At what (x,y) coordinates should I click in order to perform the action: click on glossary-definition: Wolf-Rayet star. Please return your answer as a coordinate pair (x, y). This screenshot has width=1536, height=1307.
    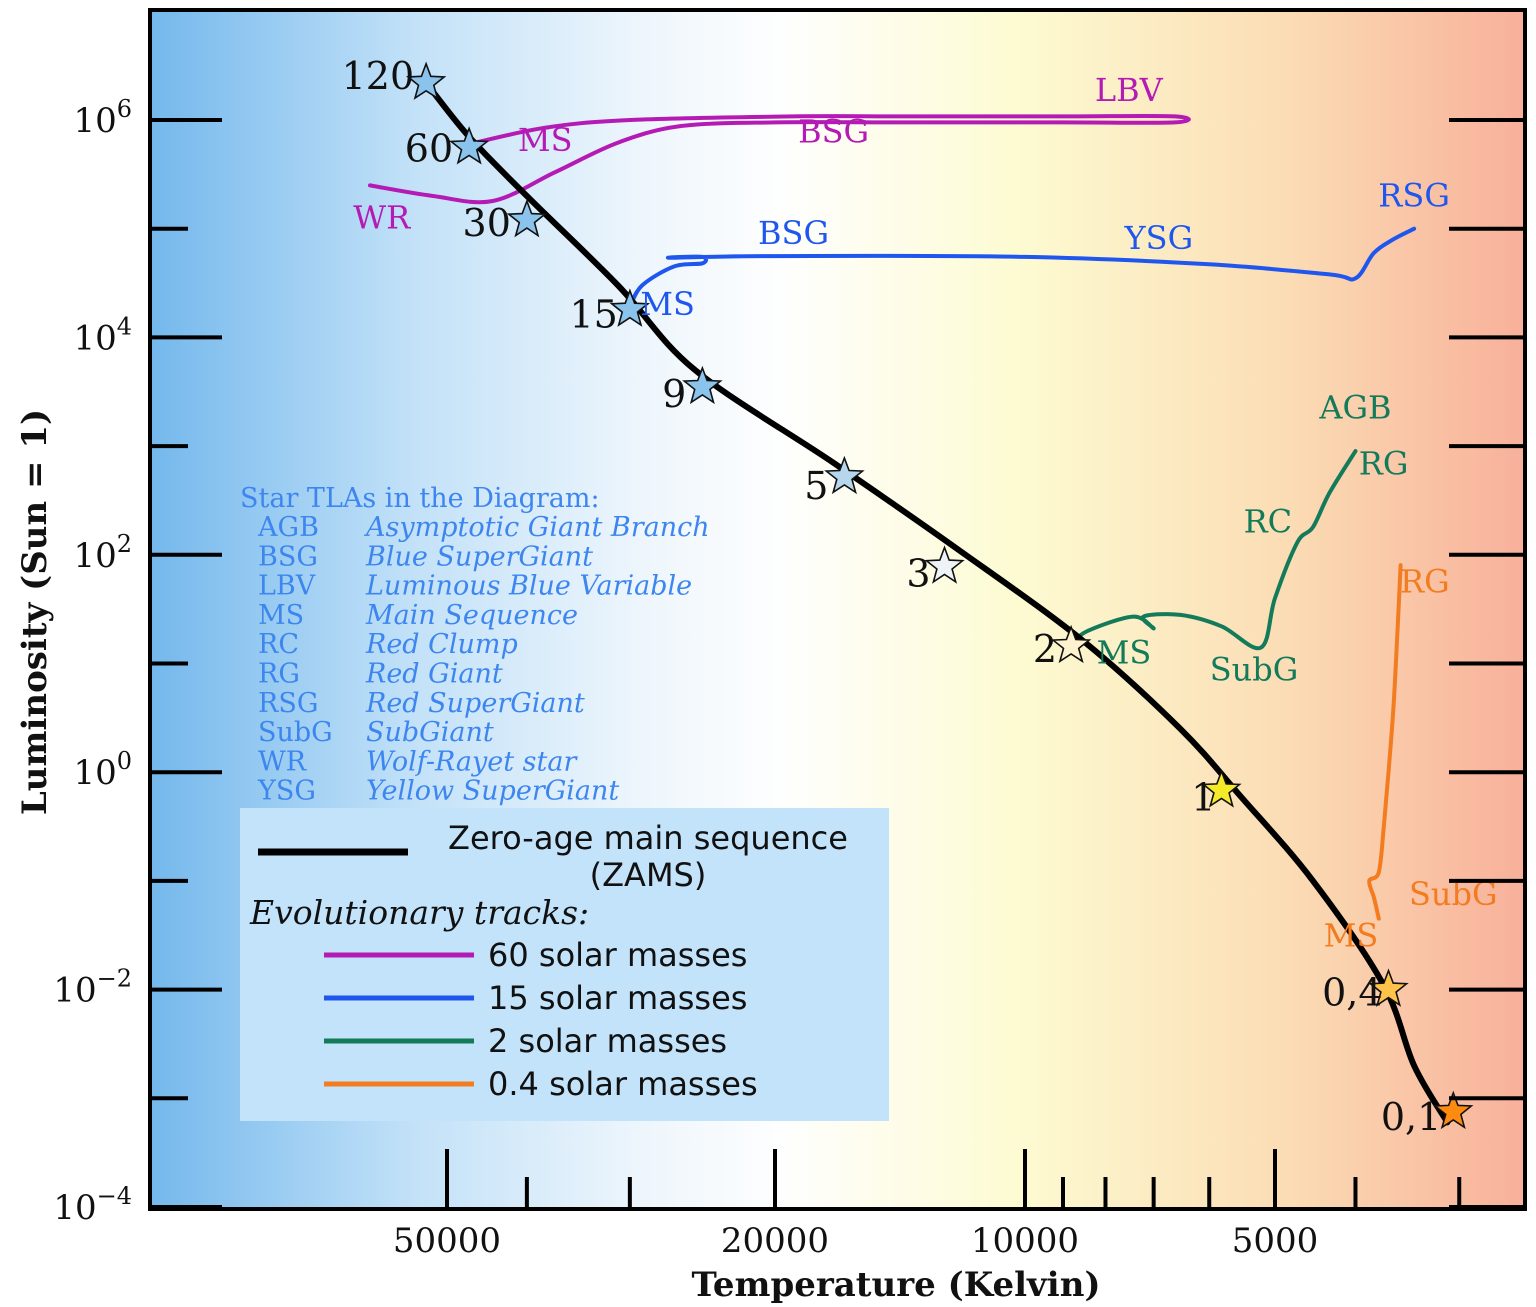
    Looking at the image, I should click on (472, 761).